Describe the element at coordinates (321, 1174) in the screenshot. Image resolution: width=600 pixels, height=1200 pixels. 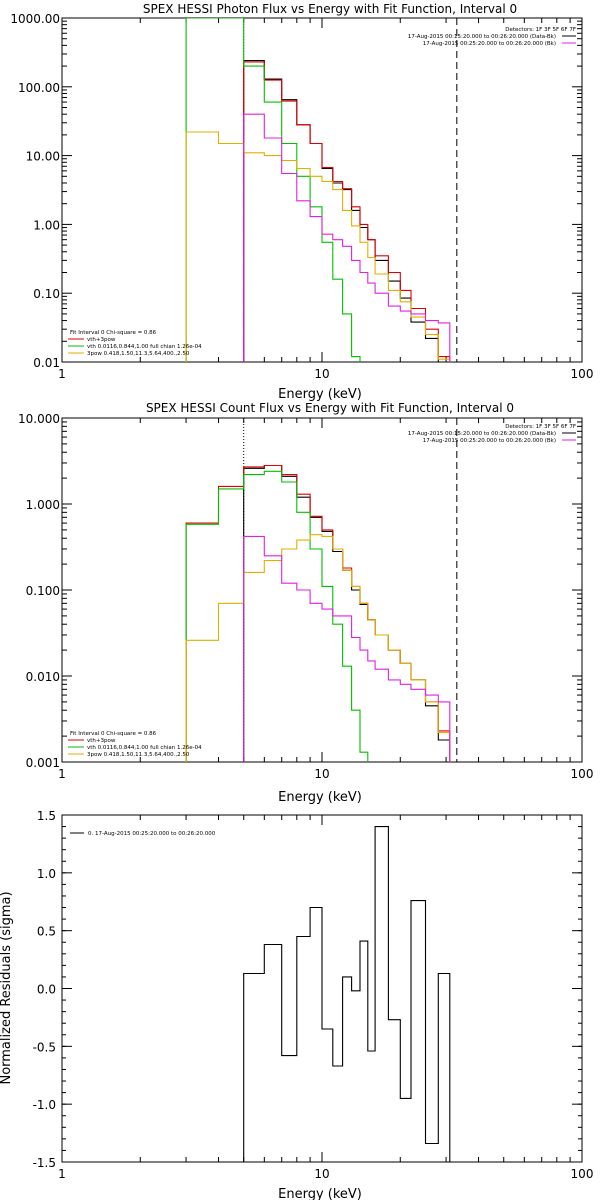
I see `residuals-x-tick-label: 10` at that location.